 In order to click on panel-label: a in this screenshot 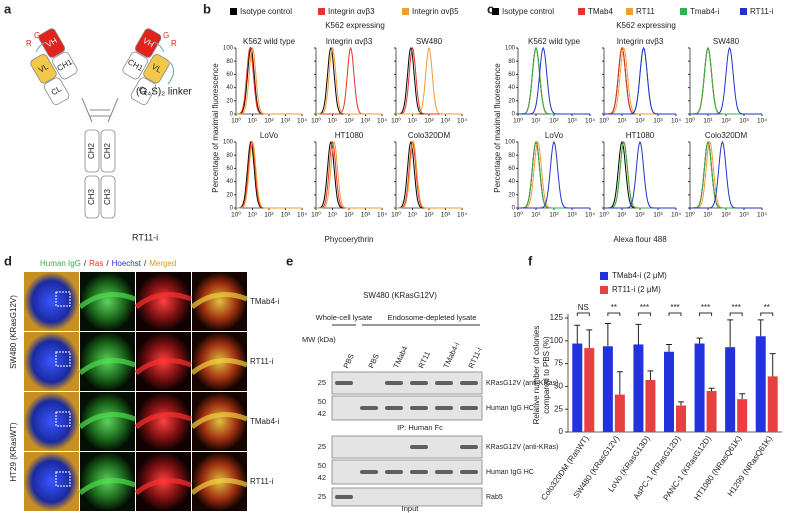, I will do `click(8, 8)`.